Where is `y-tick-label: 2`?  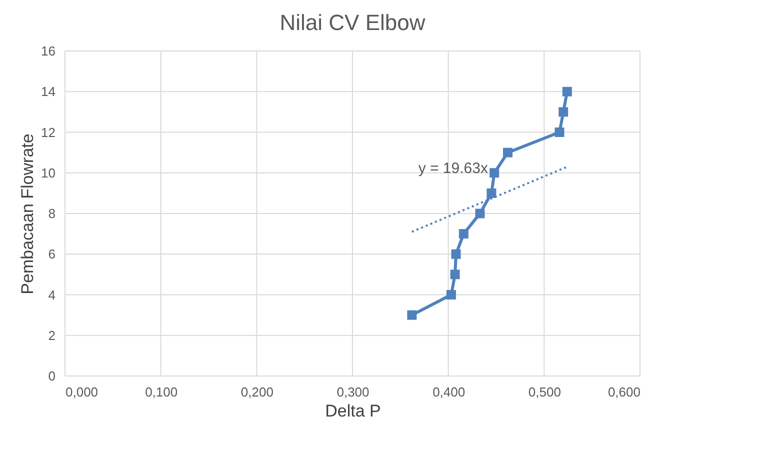 y-tick-label: 2 is located at coordinates (52, 335).